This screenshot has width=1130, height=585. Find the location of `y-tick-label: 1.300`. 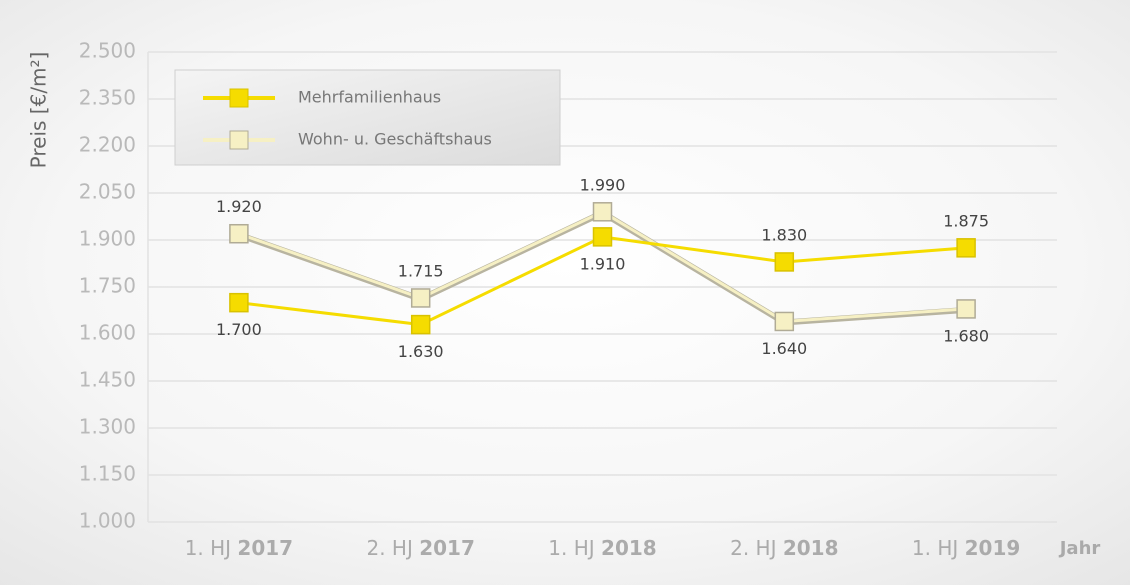

y-tick-label: 1.300 is located at coordinates (107, 427).